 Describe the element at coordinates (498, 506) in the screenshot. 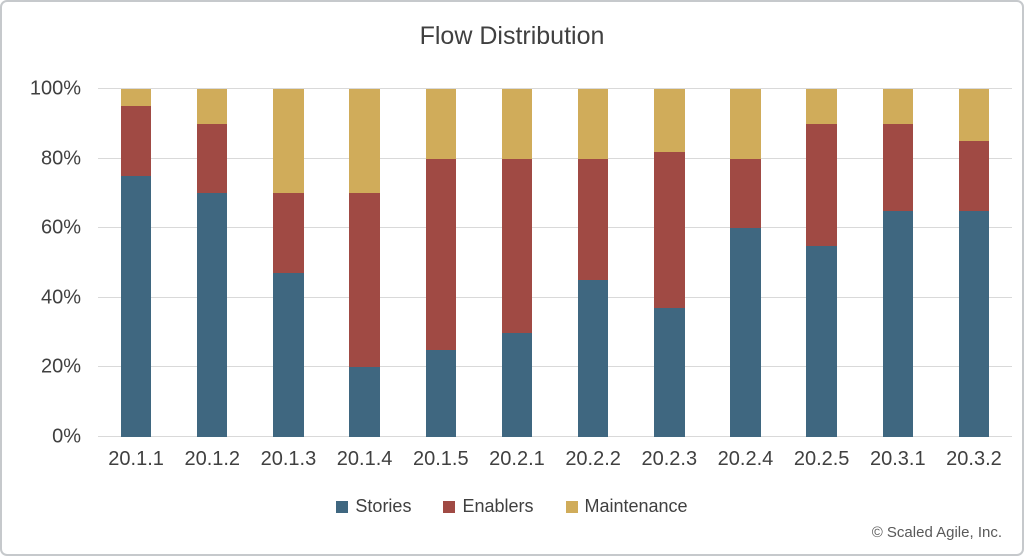

I see `legend-label: Enablers` at that location.